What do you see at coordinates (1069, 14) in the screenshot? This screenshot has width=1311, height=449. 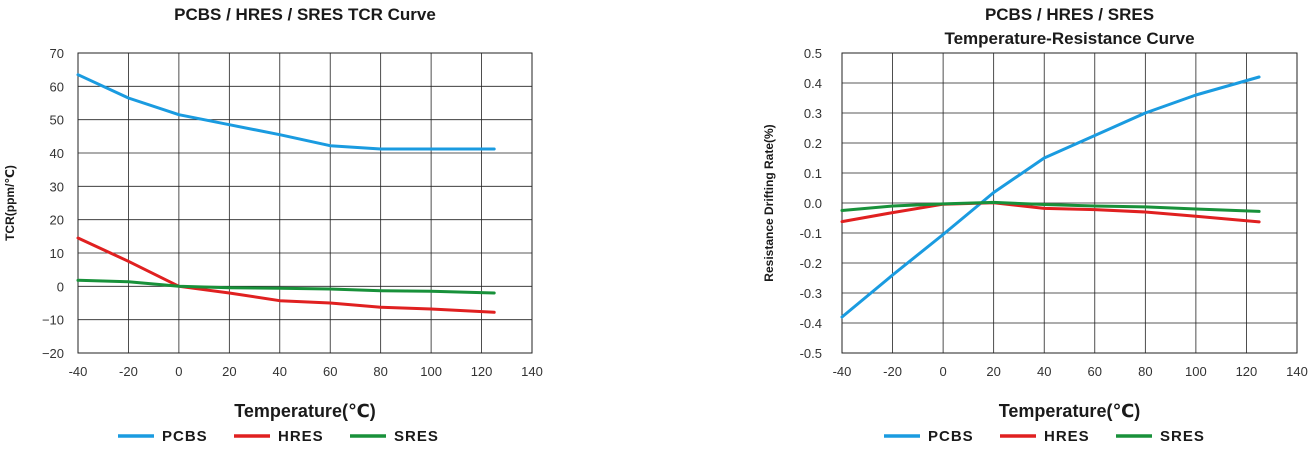 I see `chart-title: PCBS / HRES / SRES` at bounding box center [1069, 14].